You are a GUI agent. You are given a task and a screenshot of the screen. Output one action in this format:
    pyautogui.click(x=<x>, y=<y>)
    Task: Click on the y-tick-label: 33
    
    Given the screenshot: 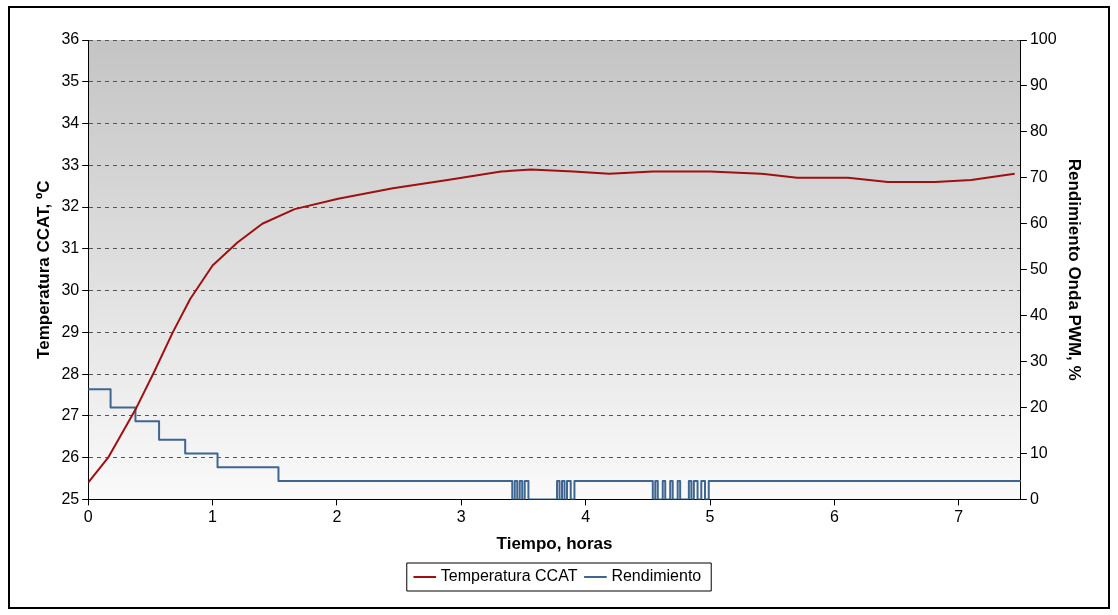 What is the action you would take?
    pyautogui.click(x=70, y=164)
    